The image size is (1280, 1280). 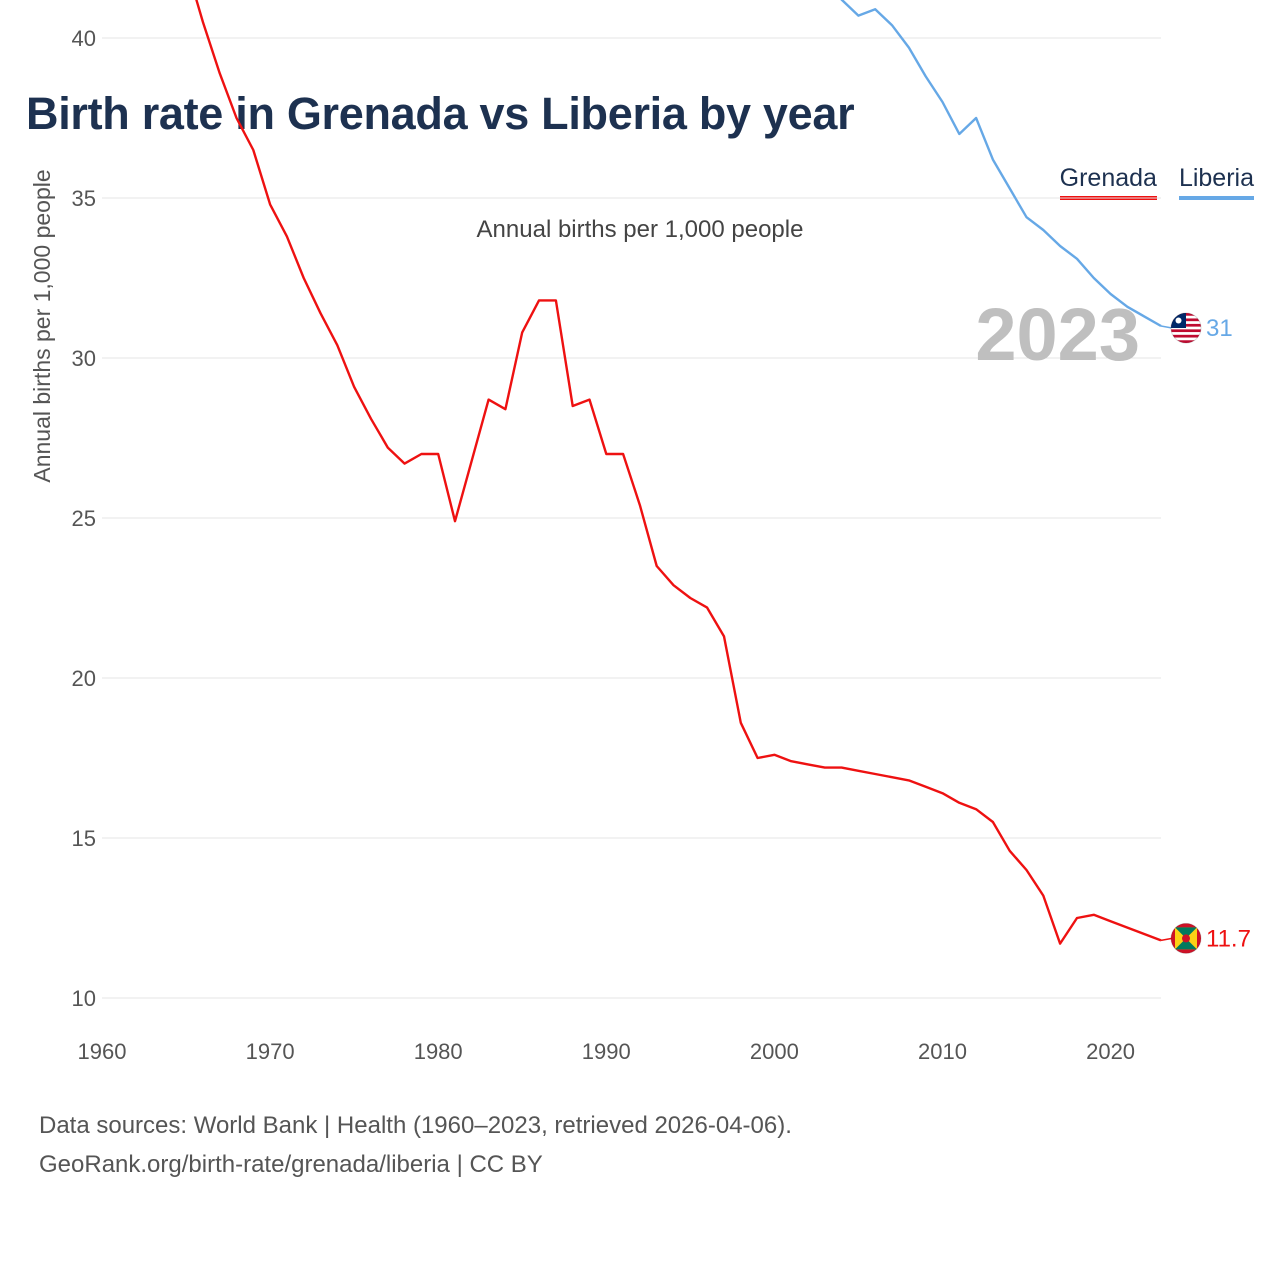 What do you see at coordinates (640, 229) in the screenshot?
I see `chart-subtitle: Annual births per 1,000 people` at bounding box center [640, 229].